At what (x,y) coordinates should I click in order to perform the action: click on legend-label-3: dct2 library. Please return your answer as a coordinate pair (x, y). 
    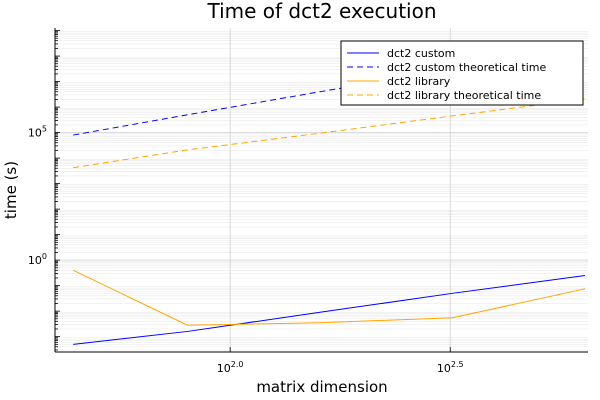
    Looking at the image, I should click on (419, 81).